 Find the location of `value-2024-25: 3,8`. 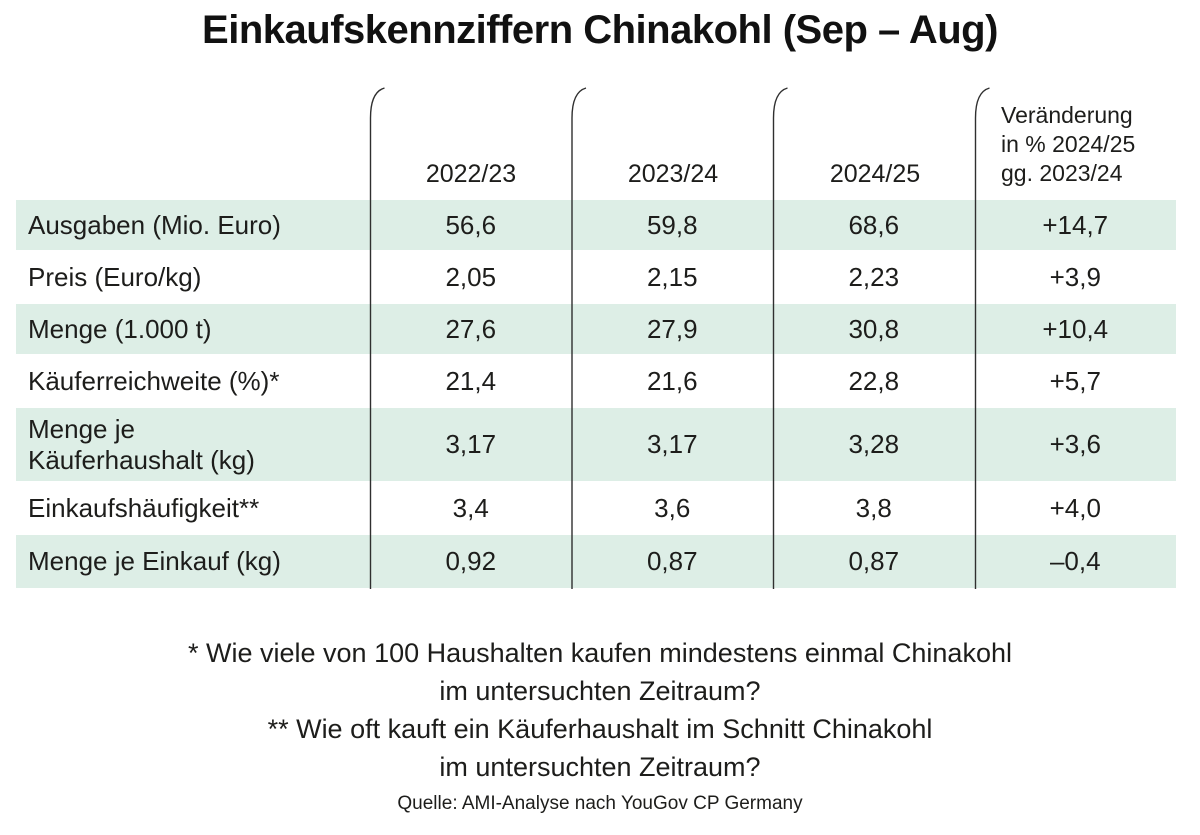

value-2024-25: 3,8 is located at coordinates (873, 507).